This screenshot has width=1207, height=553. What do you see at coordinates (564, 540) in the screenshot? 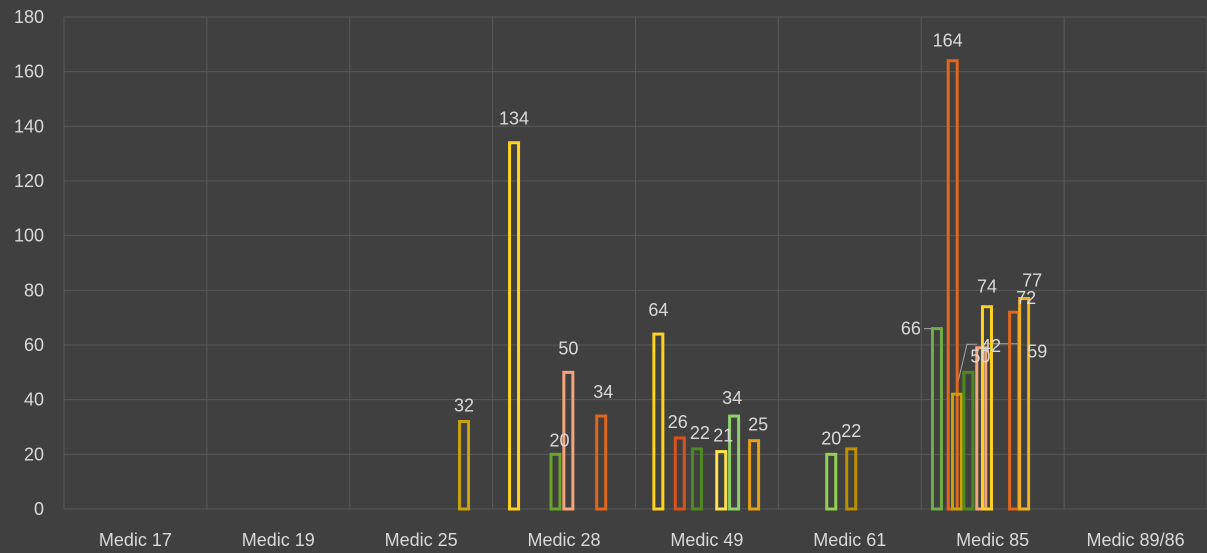
I see `x-tick-label: Medic 28` at bounding box center [564, 540].